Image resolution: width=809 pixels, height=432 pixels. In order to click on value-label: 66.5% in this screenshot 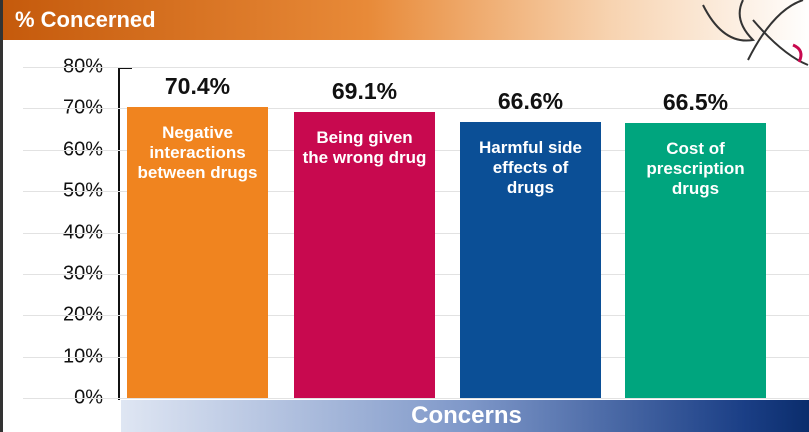, I will do `click(695, 101)`.